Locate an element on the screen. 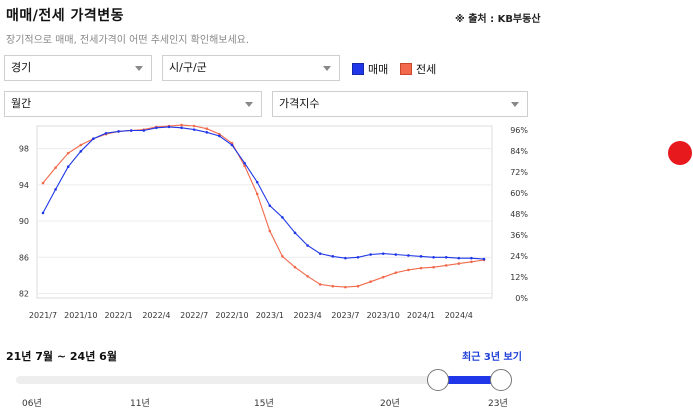 Image resolution: width=693 pixels, height=415 pixels. x-tick-label: 2023/4 is located at coordinates (308, 315).